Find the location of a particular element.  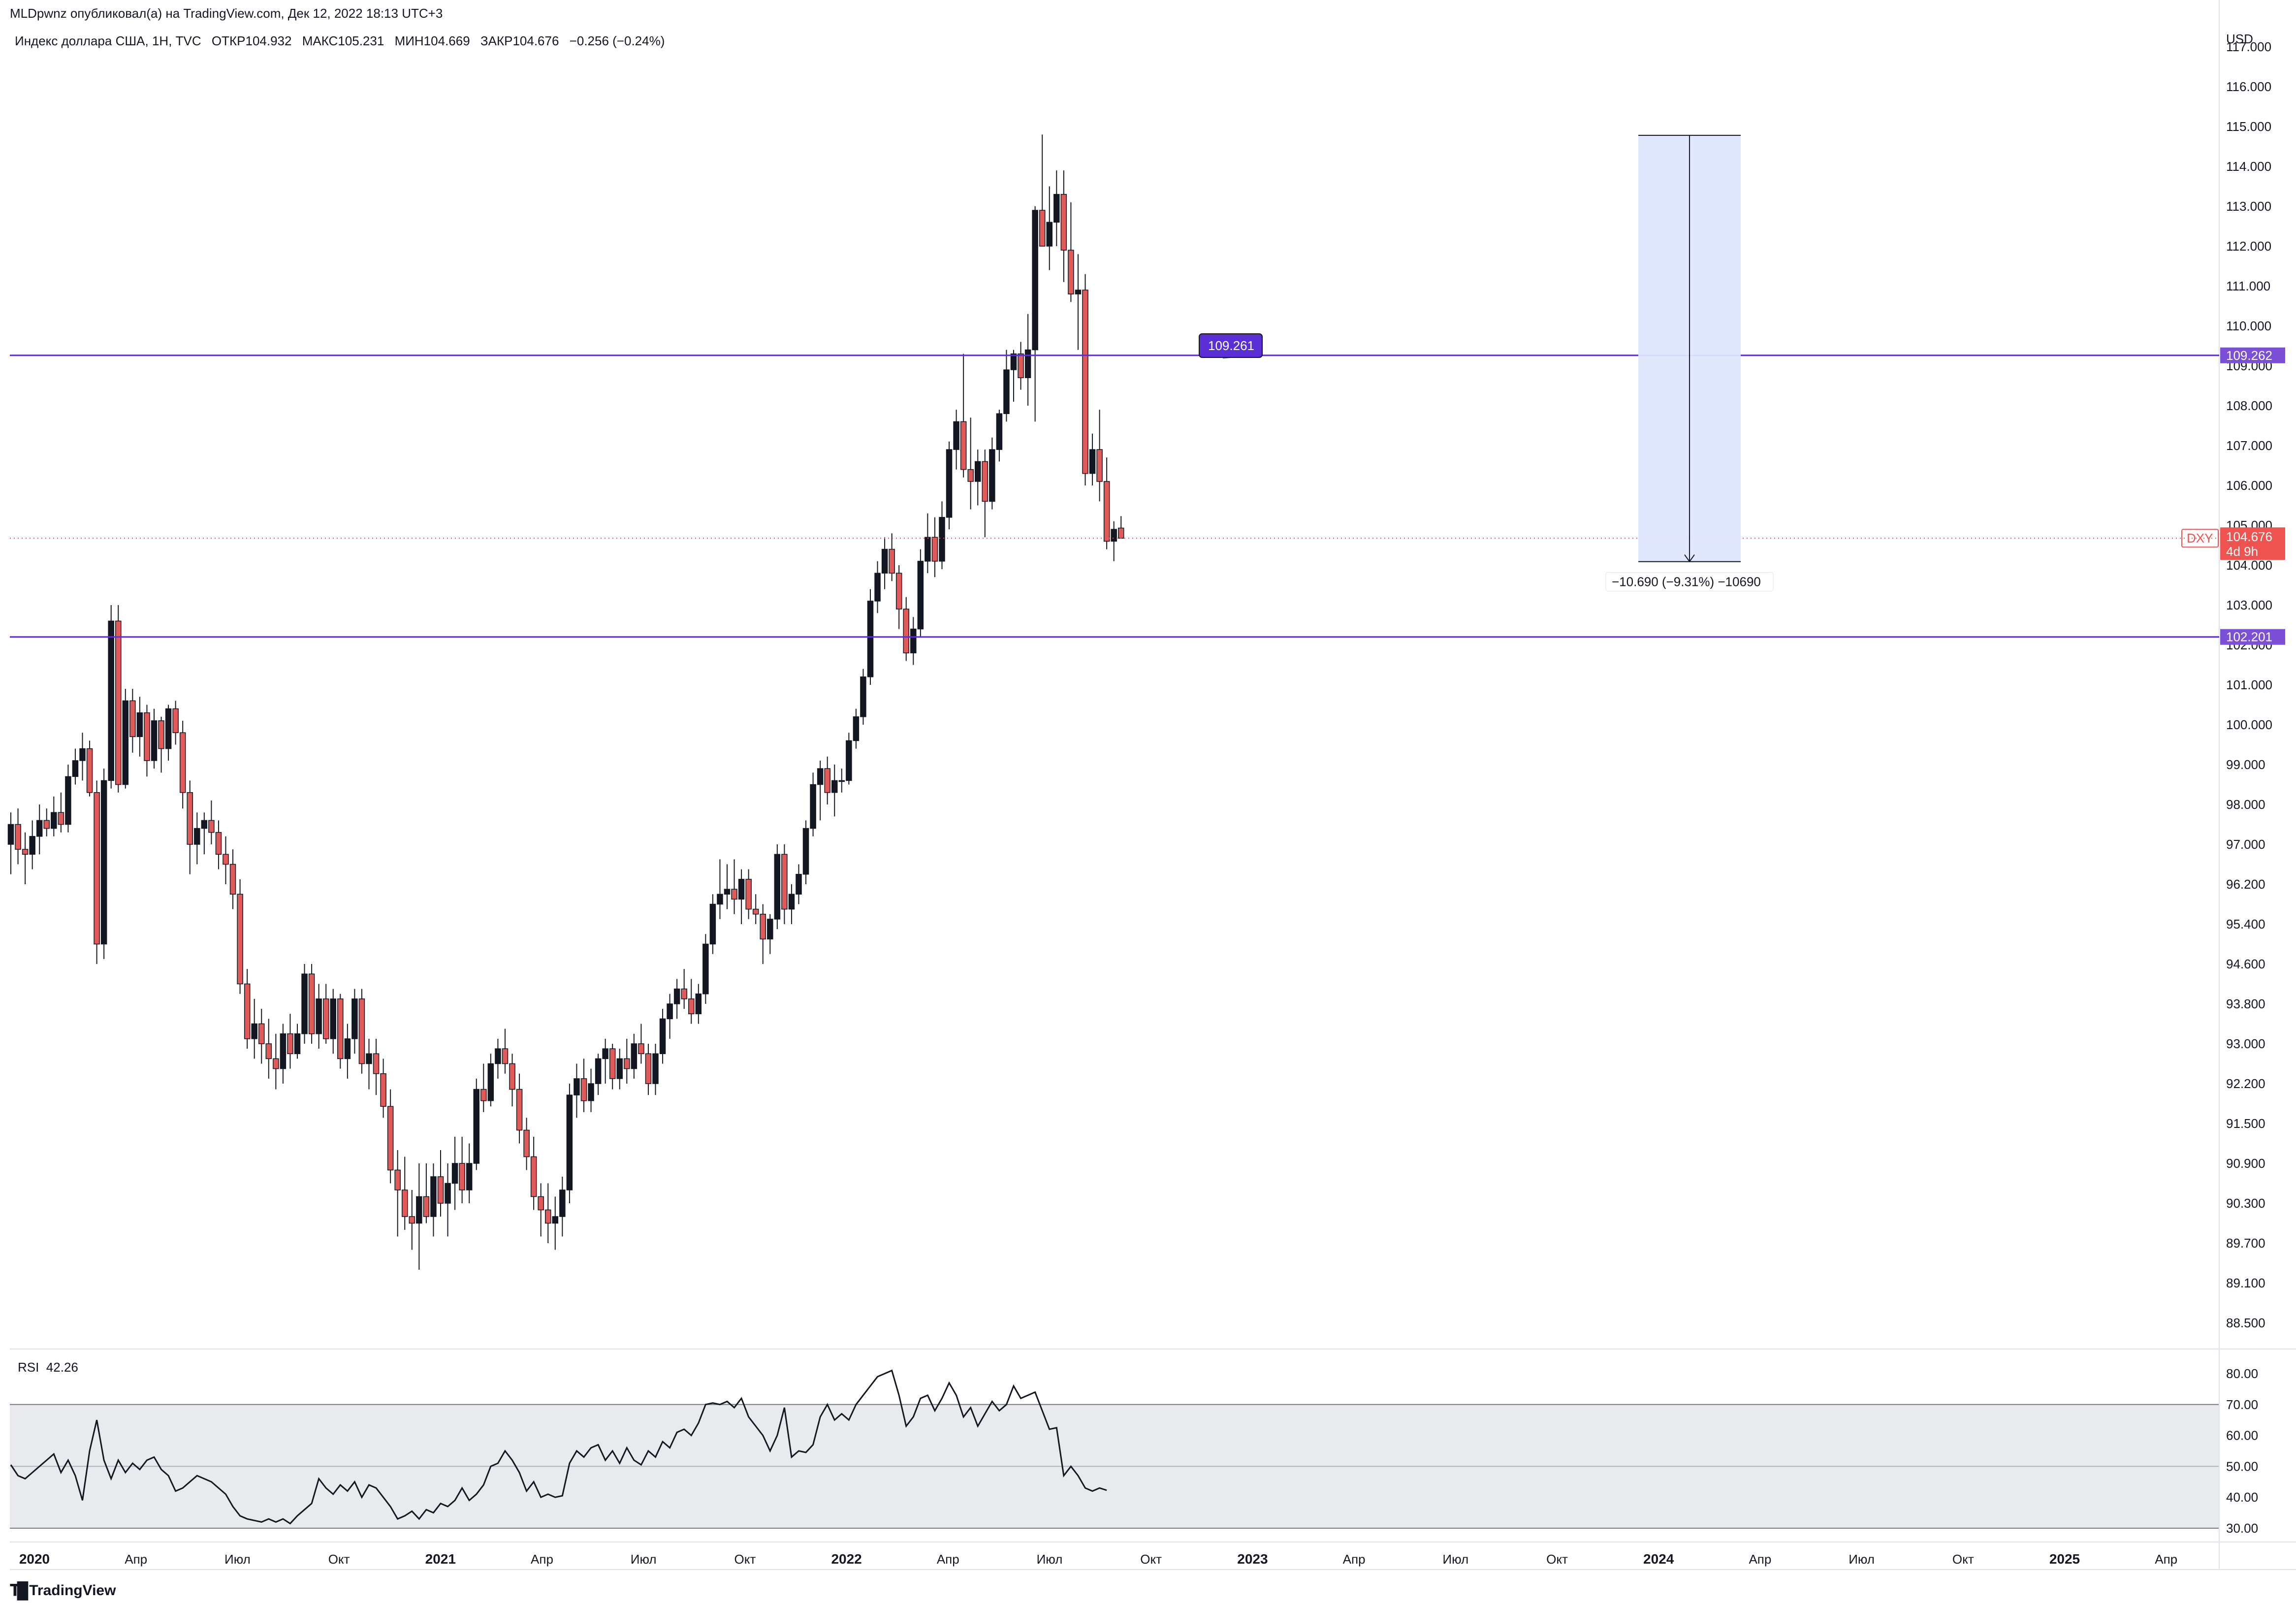

symbol-name: Индекс доллара США, 1Н, TVC is located at coordinates (108, 40).